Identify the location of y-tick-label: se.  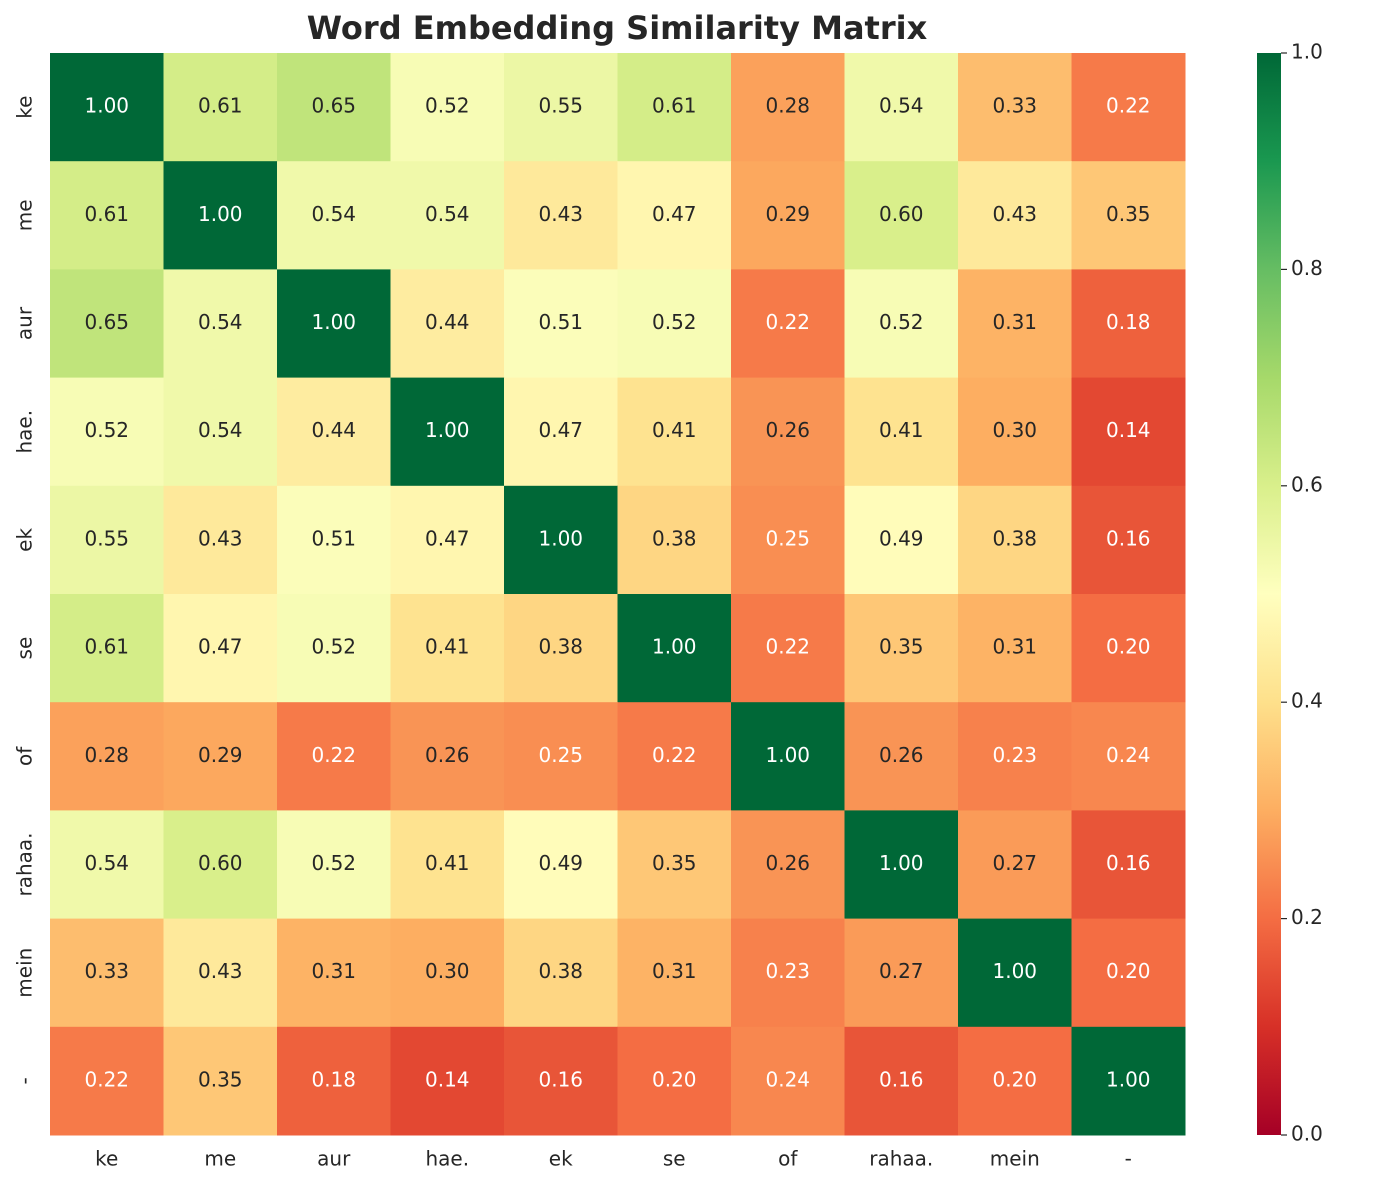
(25, 648).